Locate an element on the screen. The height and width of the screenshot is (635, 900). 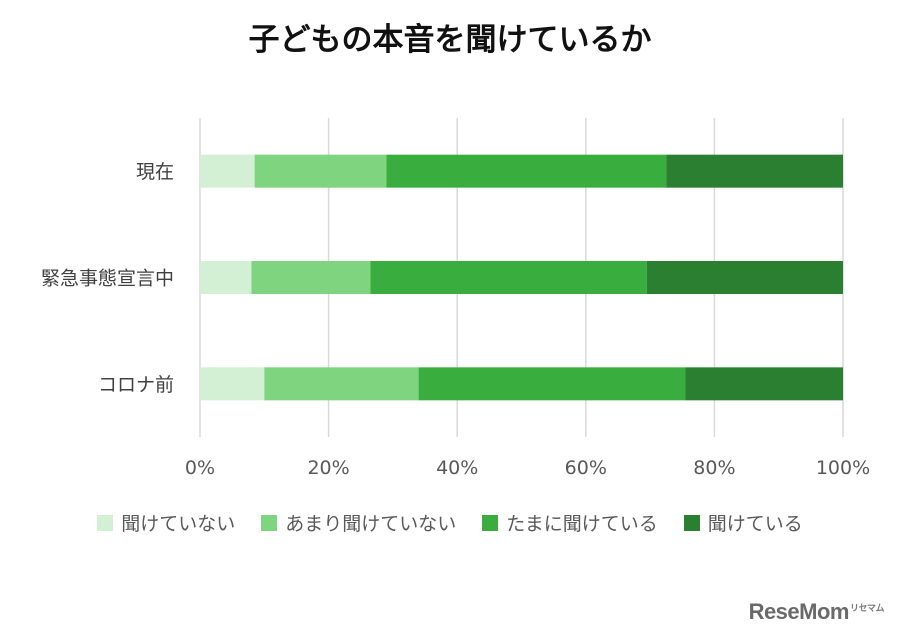
legend-item: 聞けている is located at coordinates (743, 522).